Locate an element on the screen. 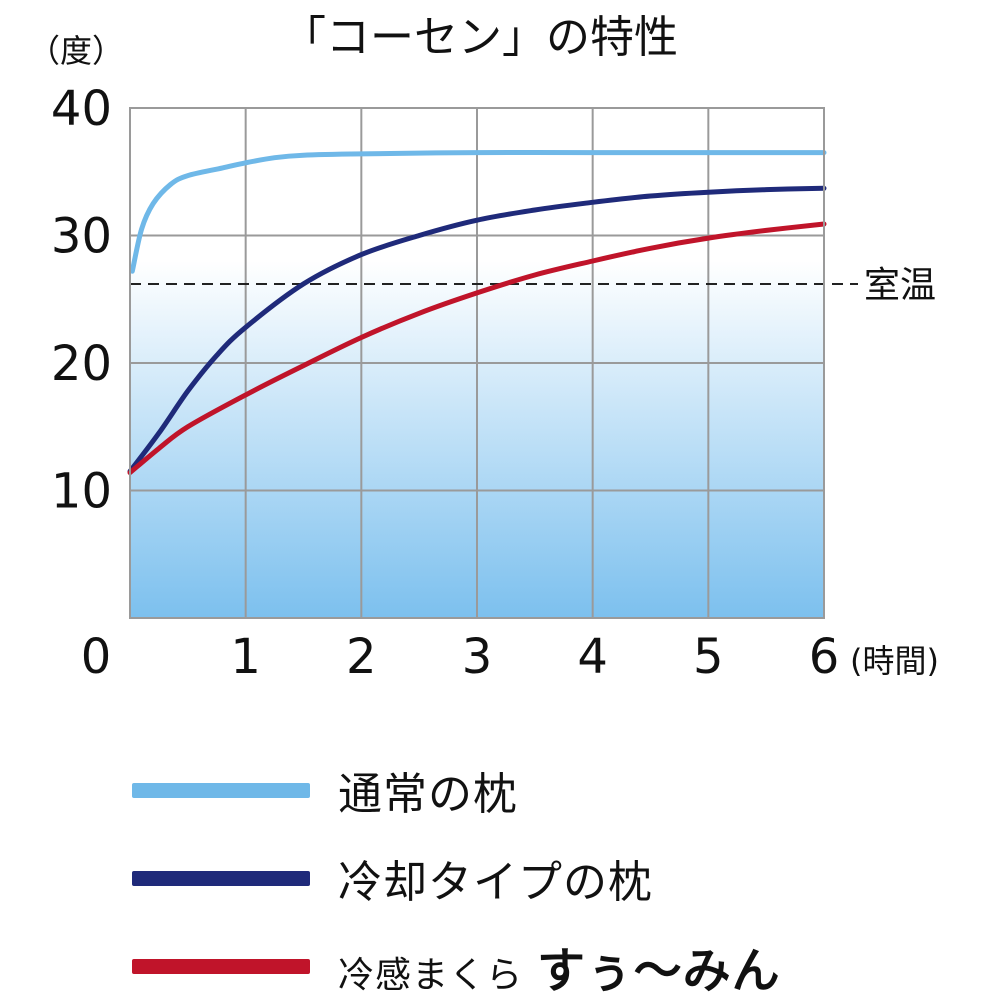 The width and height of the screenshot is (1000, 1001). y-tick-label: 20 is located at coordinates (81, 364).